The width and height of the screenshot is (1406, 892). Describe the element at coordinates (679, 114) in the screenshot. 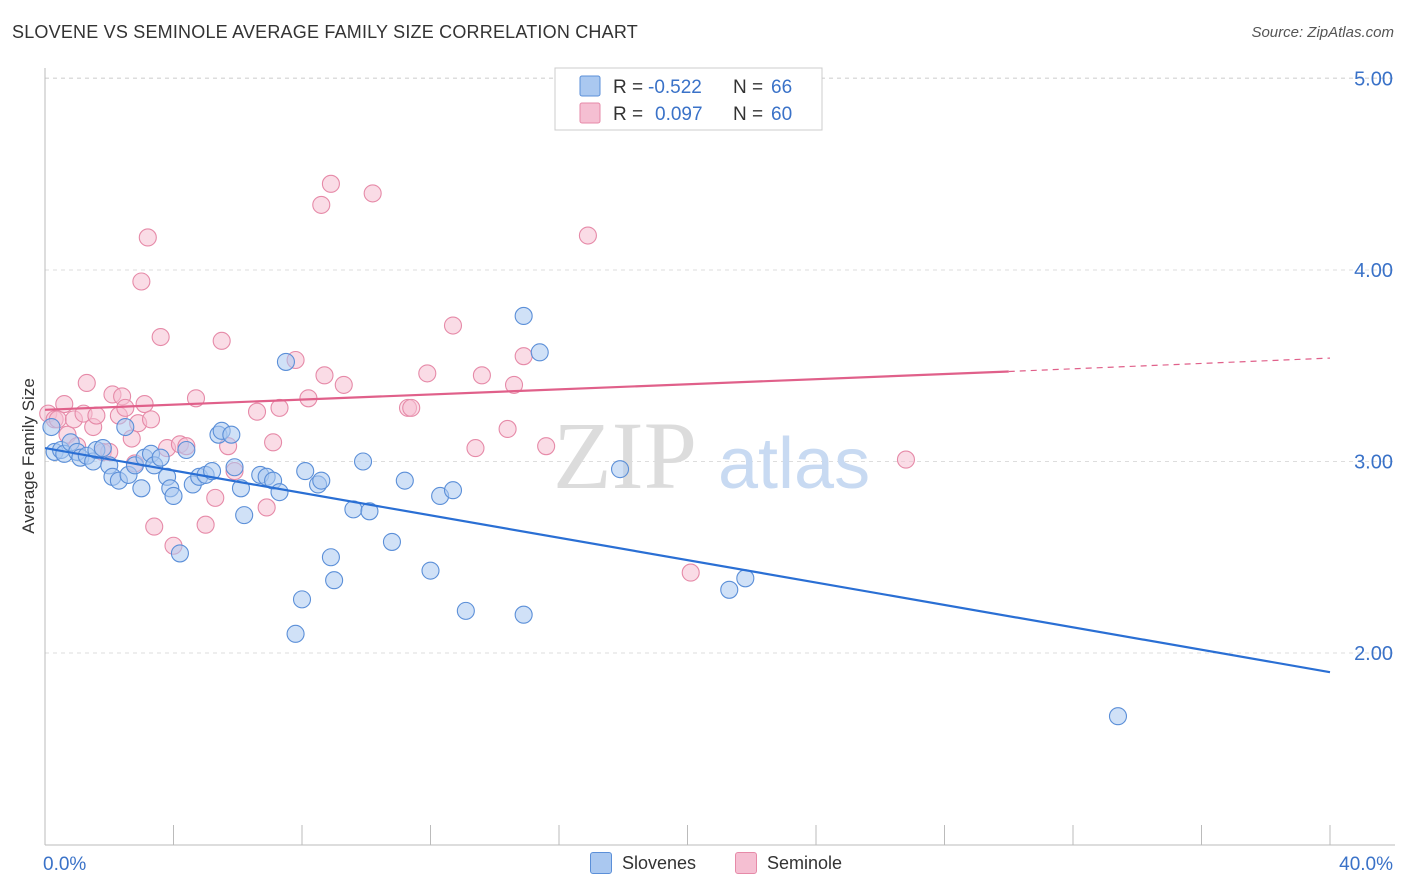

I see `legend-r-value: 0.097` at that location.